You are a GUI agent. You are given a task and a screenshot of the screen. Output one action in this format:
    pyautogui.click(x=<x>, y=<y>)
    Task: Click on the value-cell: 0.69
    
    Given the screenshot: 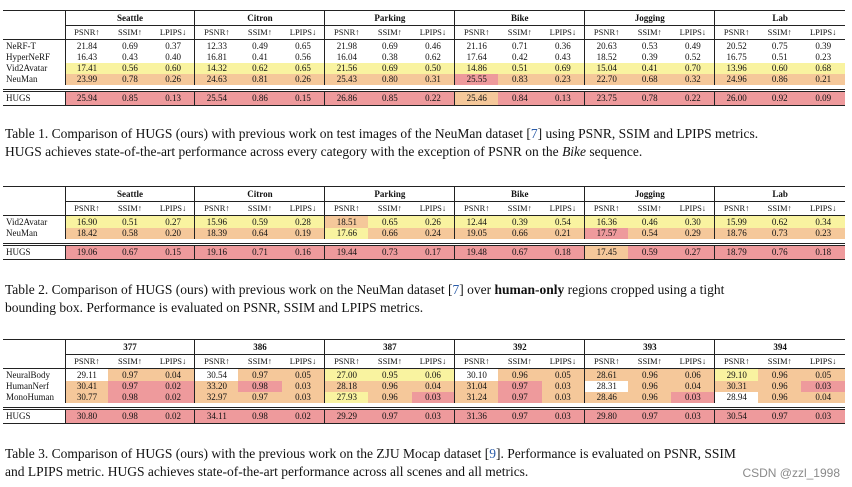 What is the action you would take?
    pyautogui.click(x=390, y=46)
    